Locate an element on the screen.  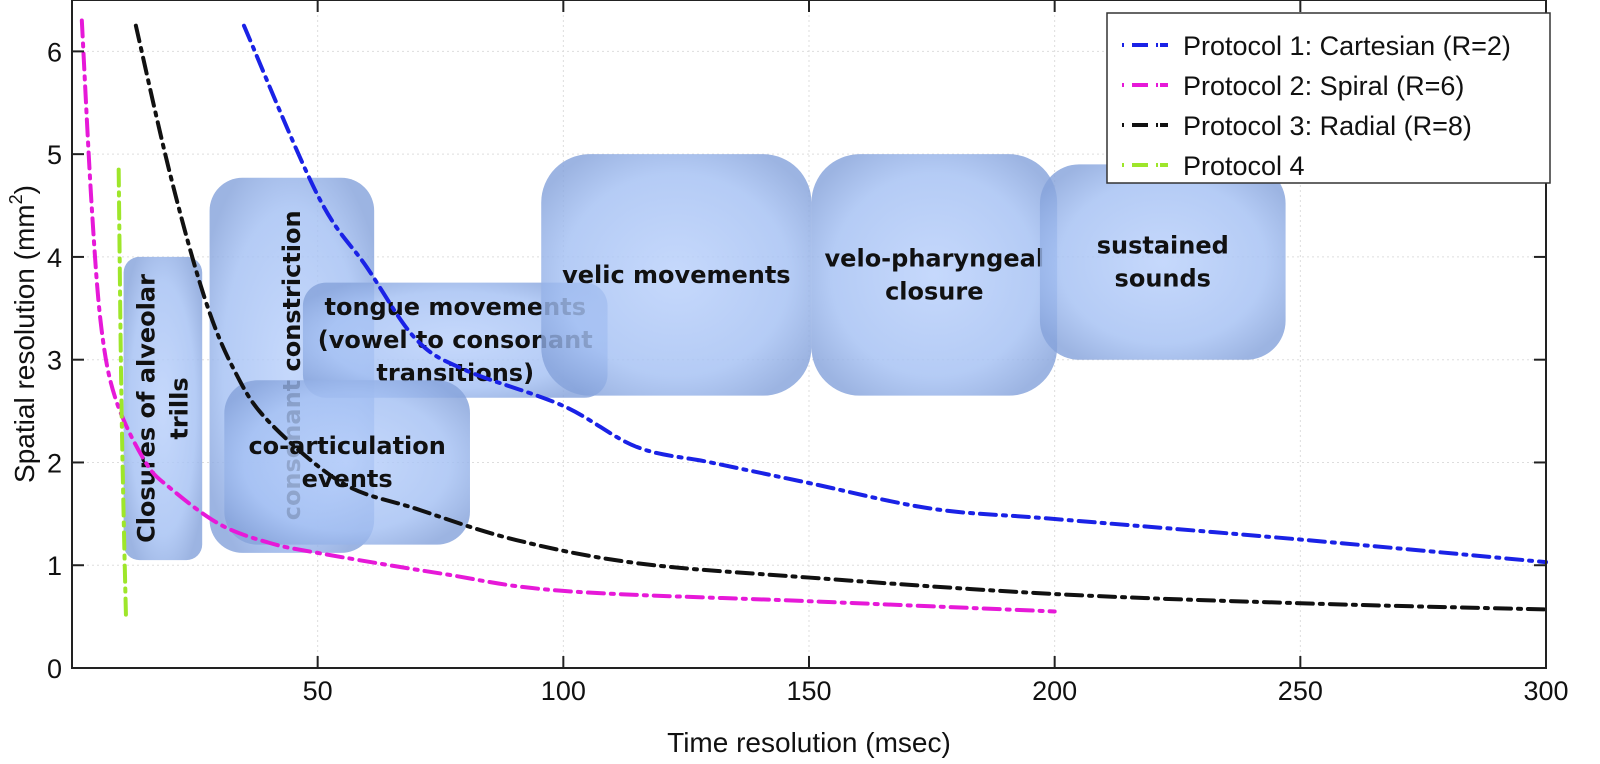
y-tick-label: 0 is located at coordinates (54, 669).